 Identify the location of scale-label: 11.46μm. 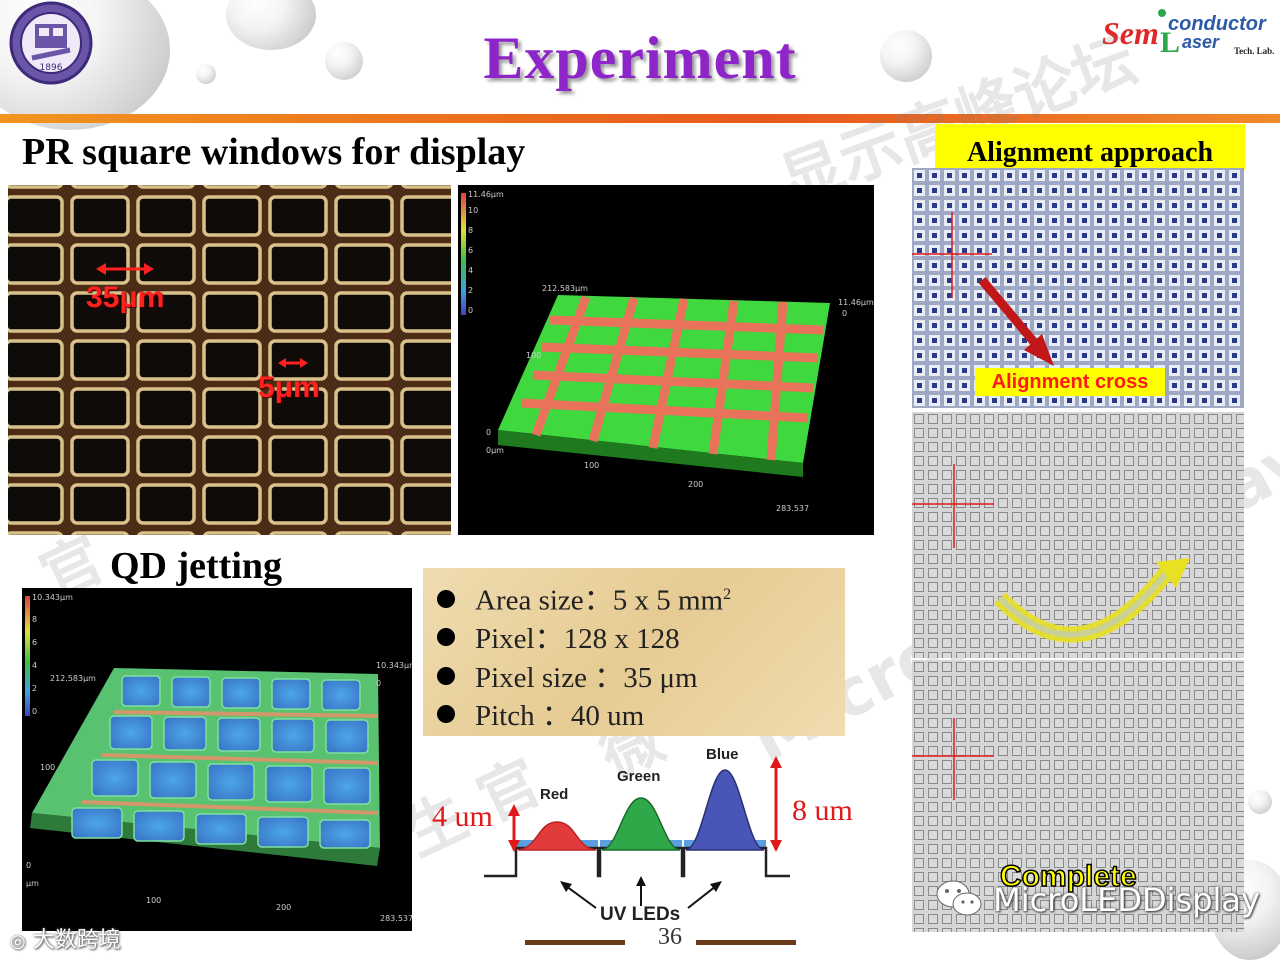
(486, 194).